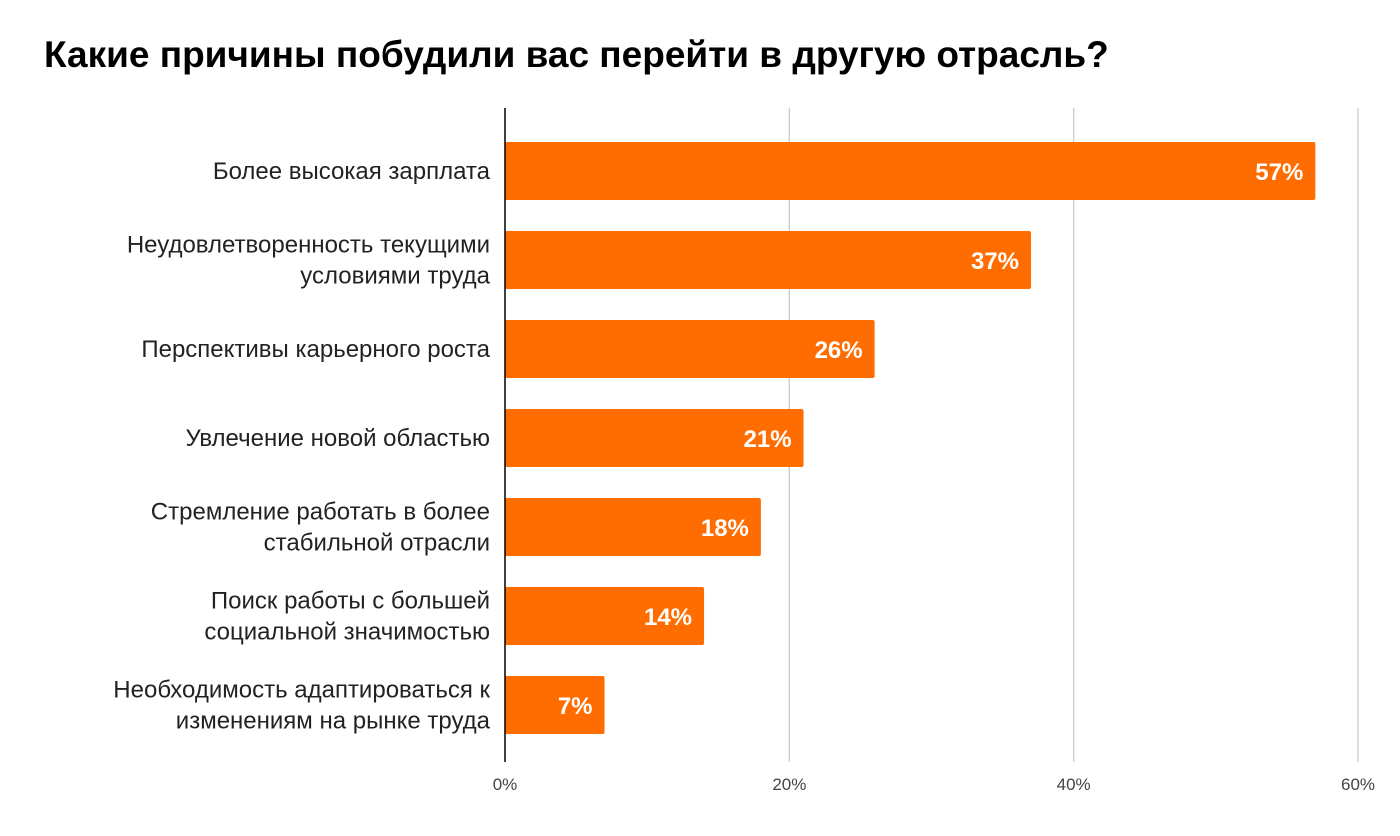 The width and height of the screenshot is (1400, 836). Describe the element at coordinates (333, 721) in the screenshot. I see `category-label: изменениям на рынке труда` at that location.